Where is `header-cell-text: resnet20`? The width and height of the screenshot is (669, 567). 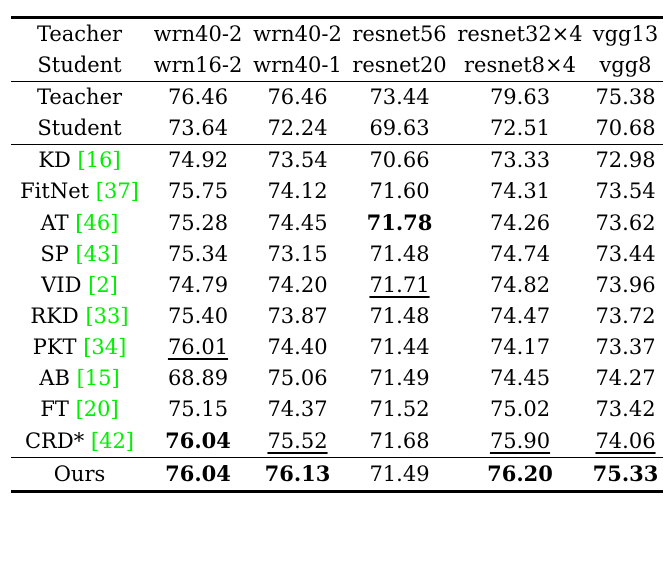 header-cell-text: resnet20 is located at coordinates (399, 65).